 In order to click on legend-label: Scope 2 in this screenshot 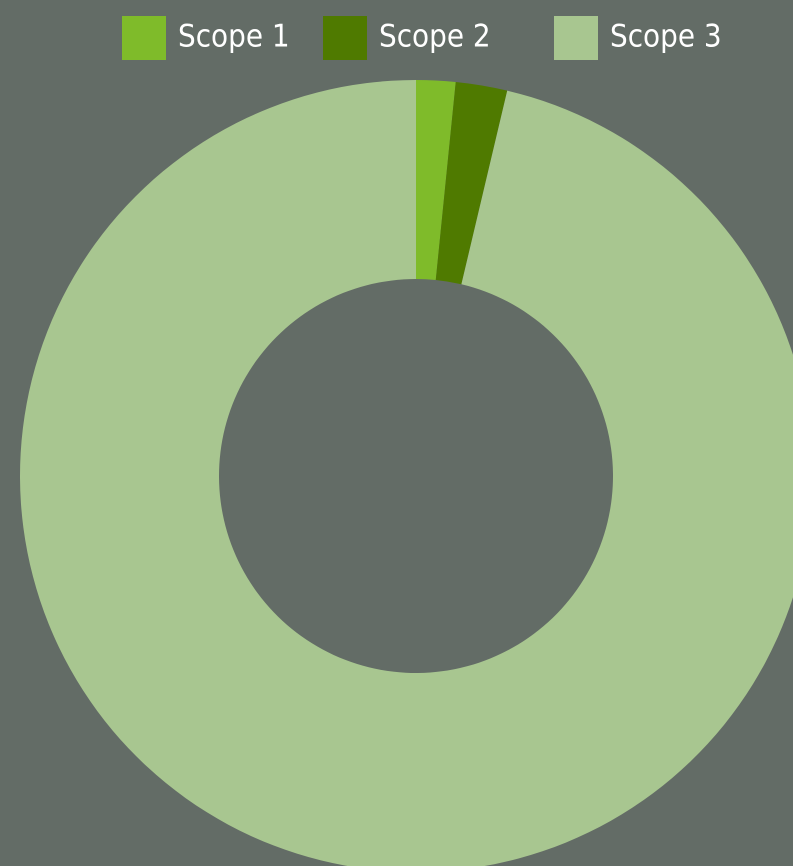, I will do `click(435, 37)`.